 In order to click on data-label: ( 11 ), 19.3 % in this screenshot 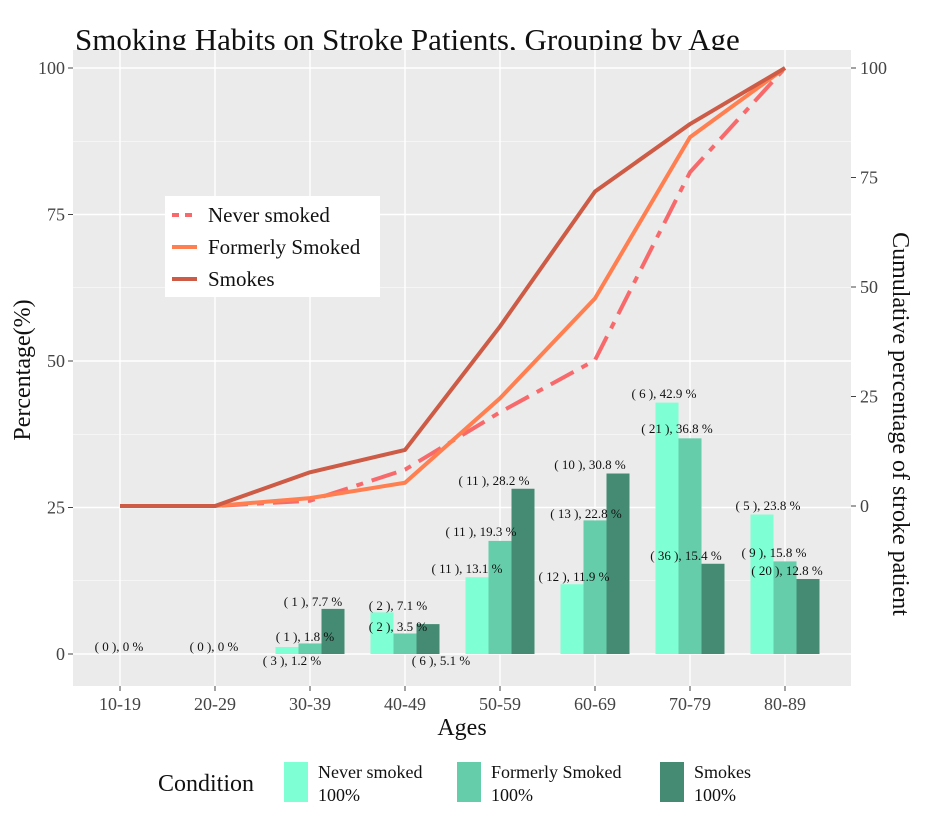, I will do `click(480, 531)`.